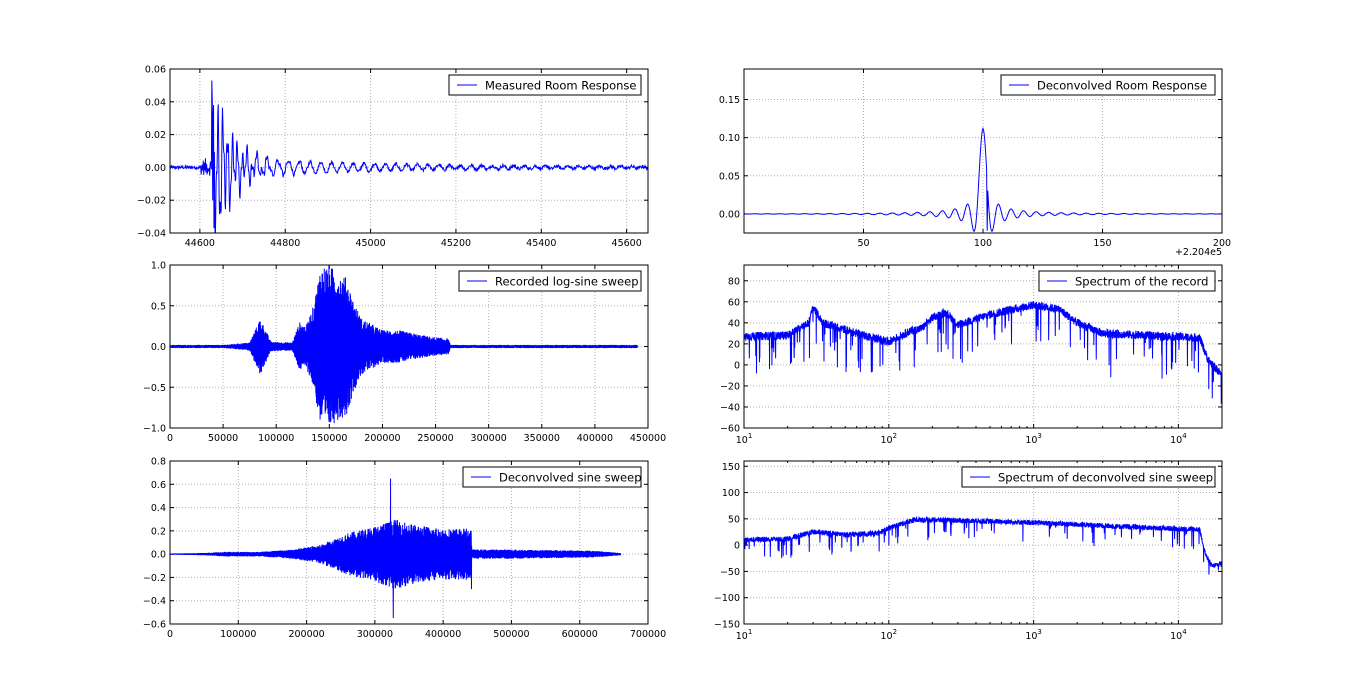 Image resolution: width=1358 pixels, height=693 pixels. Describe the element at coordinates (511, 634) in the screenshot. I see `x-tick-label: 500000` at that location.